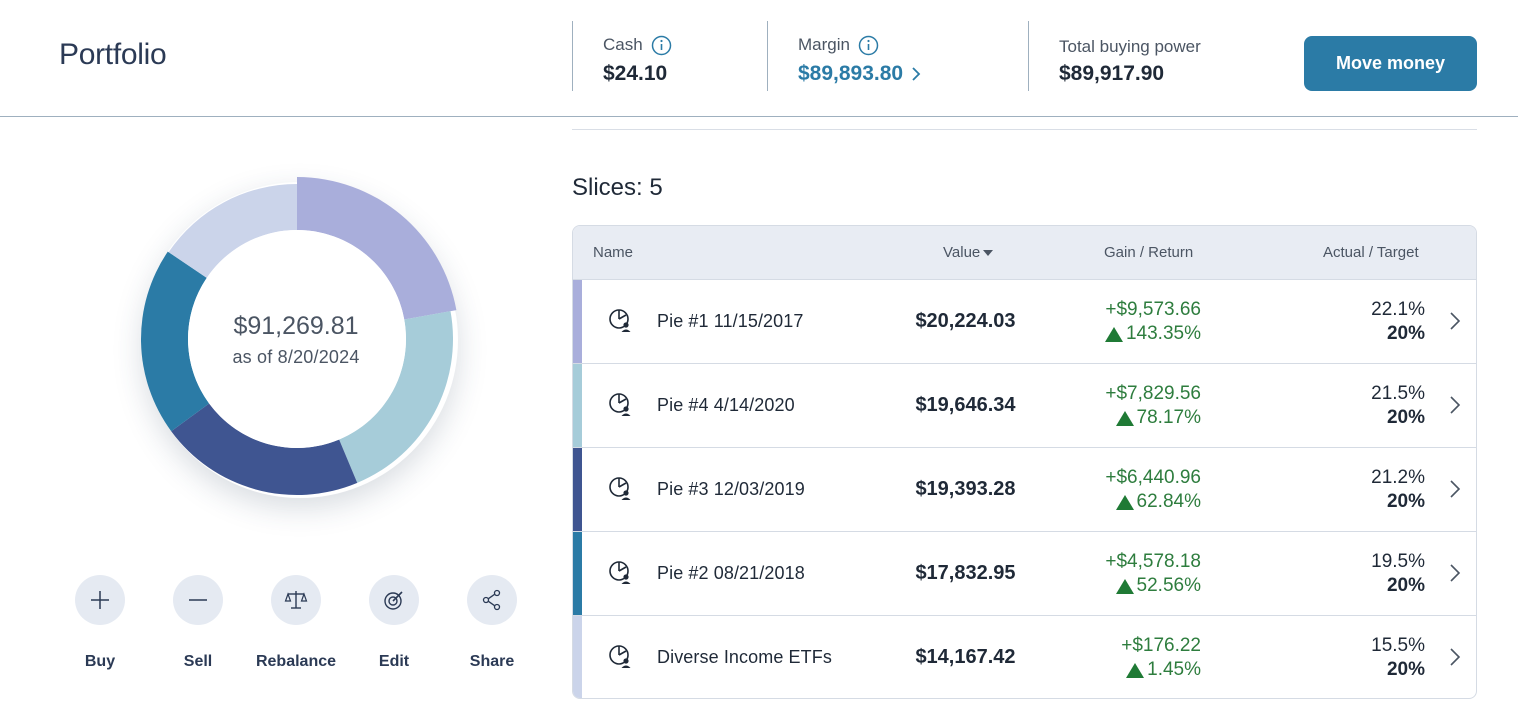  I want to click on plus-icon, so click(100, 600).